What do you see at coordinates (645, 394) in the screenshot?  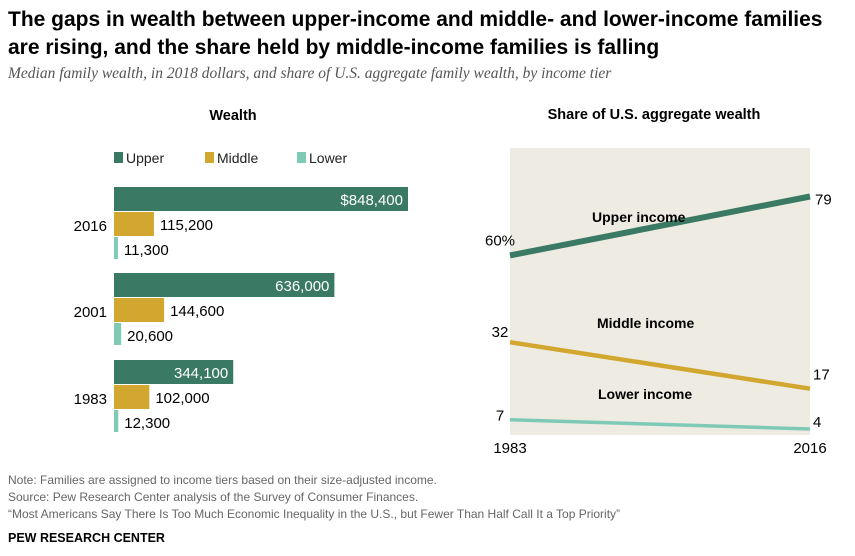 I see `series-label-lower: Lower income` at bounding box center [645, 394].